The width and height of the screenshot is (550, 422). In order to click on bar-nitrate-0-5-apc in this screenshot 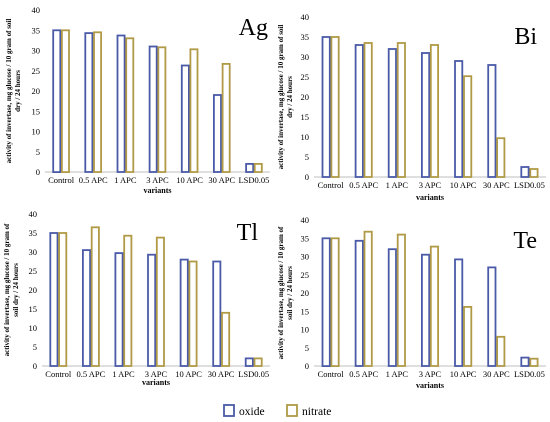, I will do `click(368, 110)`.